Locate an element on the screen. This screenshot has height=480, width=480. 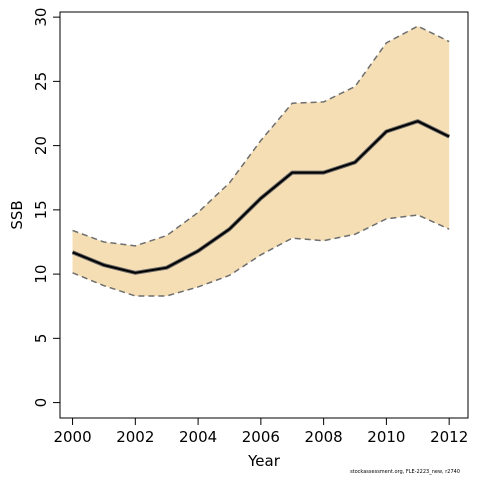
lower-bound-line is located at coordinates (261, 255).